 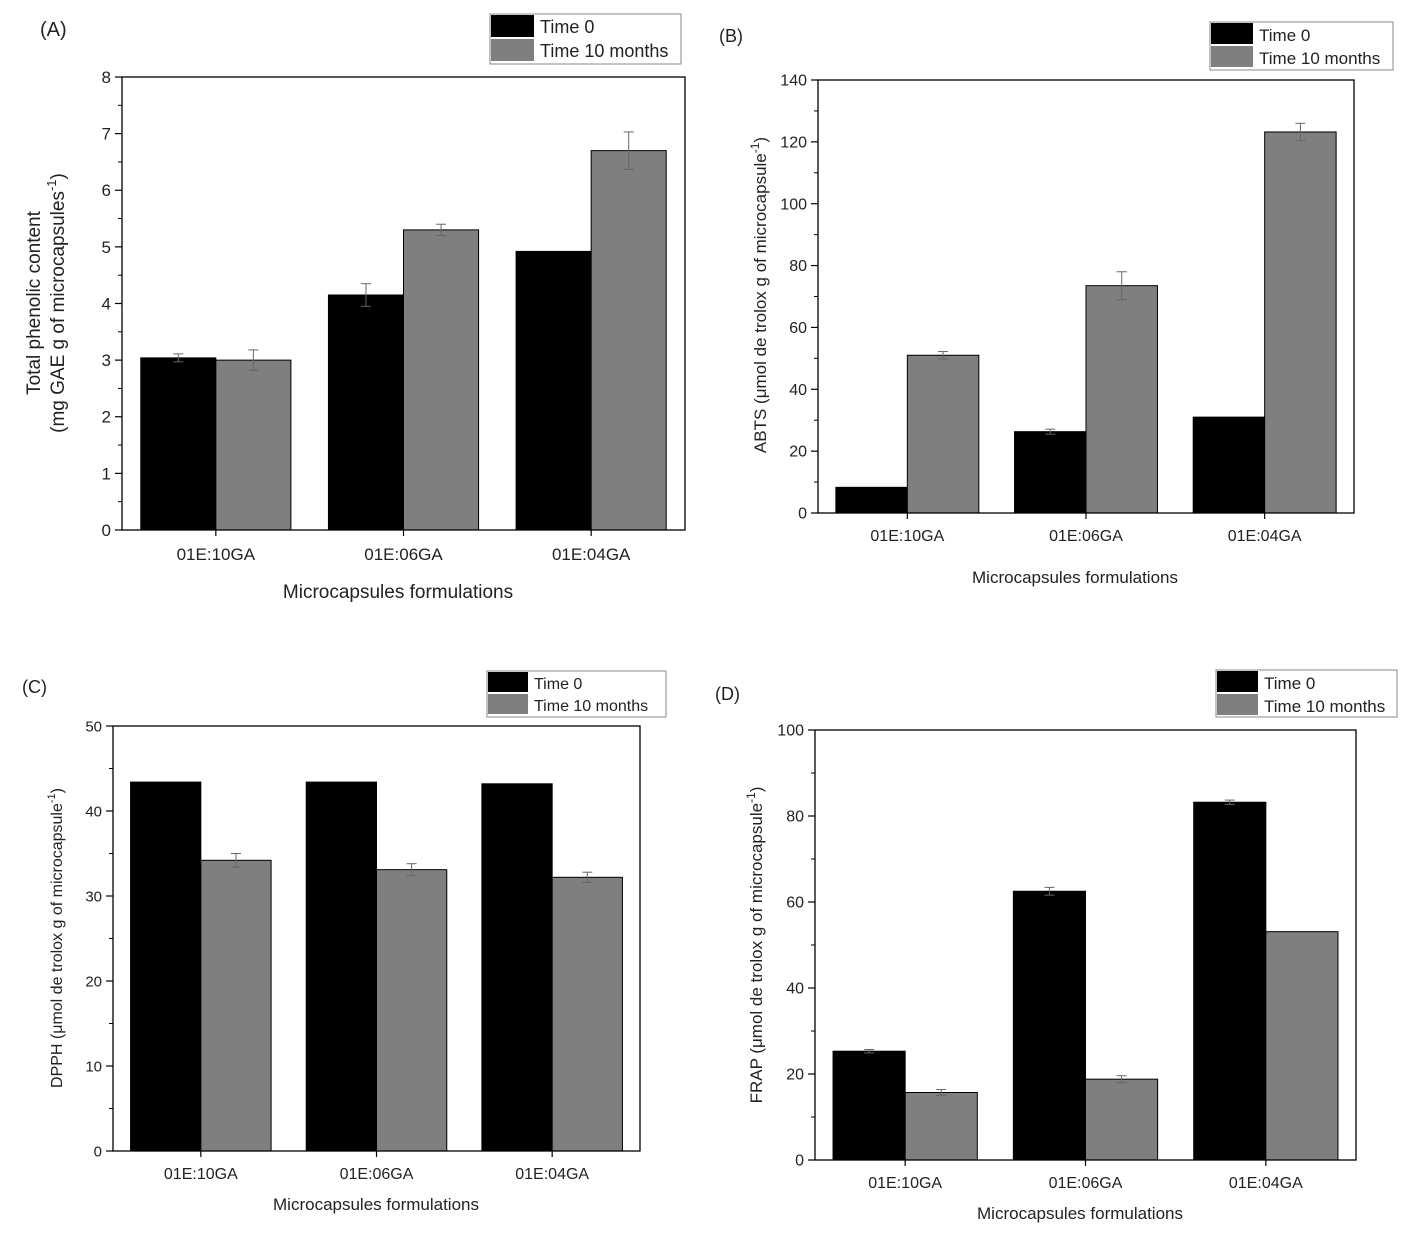 I want to click on y-tick-label: 50, so click(x=93, y=726).